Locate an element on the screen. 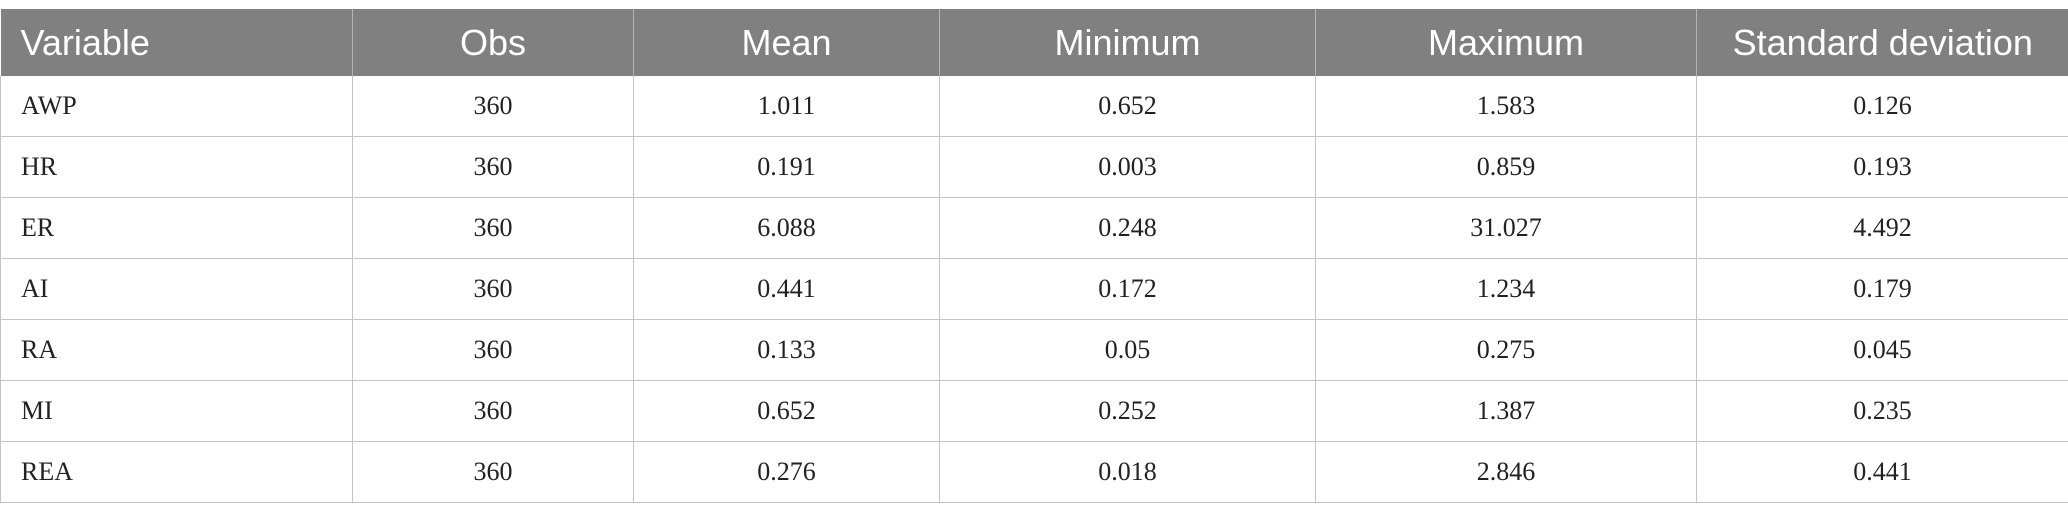  maximum-cell: 0.275 is located at coordinates (1506, 350).